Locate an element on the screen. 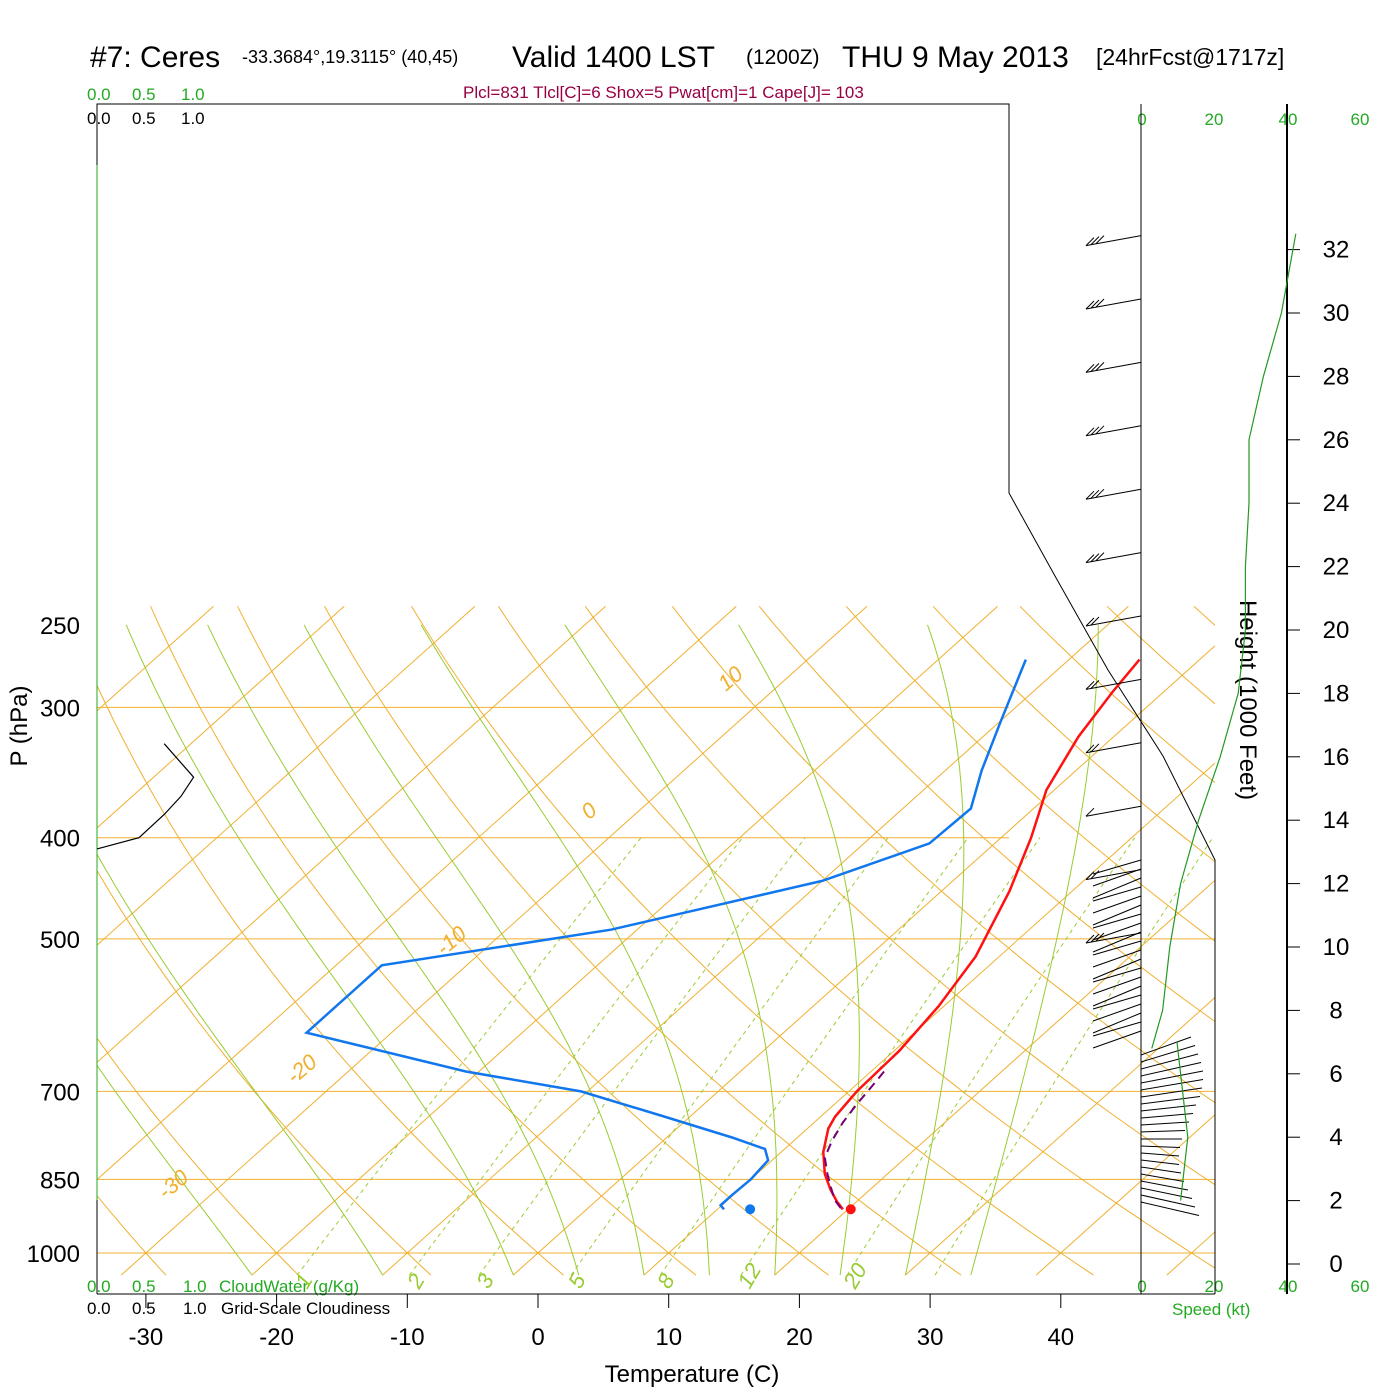  height-tick-label: 12 is located at coordinates (1336, 884).